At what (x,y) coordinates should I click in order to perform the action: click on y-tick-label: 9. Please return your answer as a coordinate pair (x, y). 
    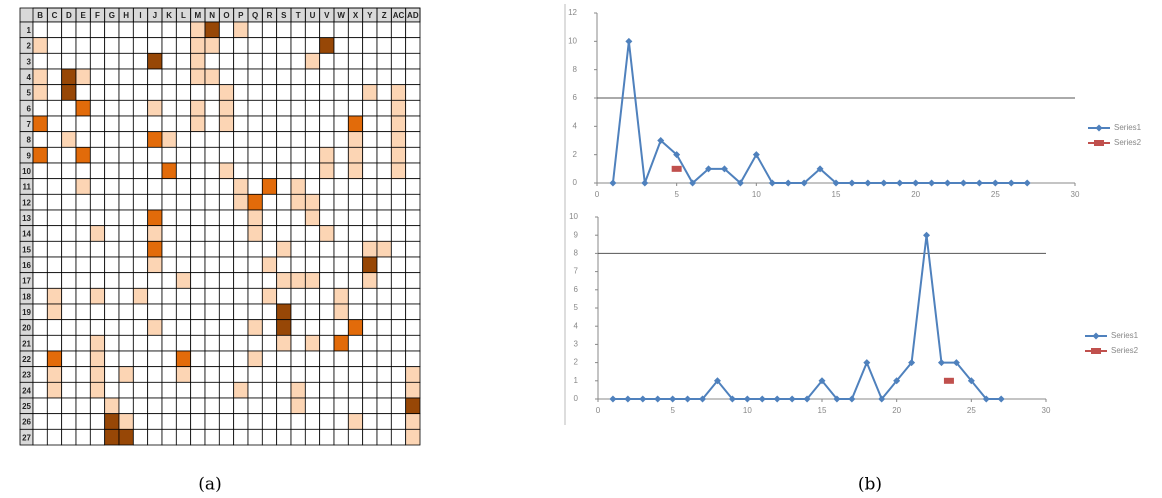
    Looking at the image, I should click on (576, 234).